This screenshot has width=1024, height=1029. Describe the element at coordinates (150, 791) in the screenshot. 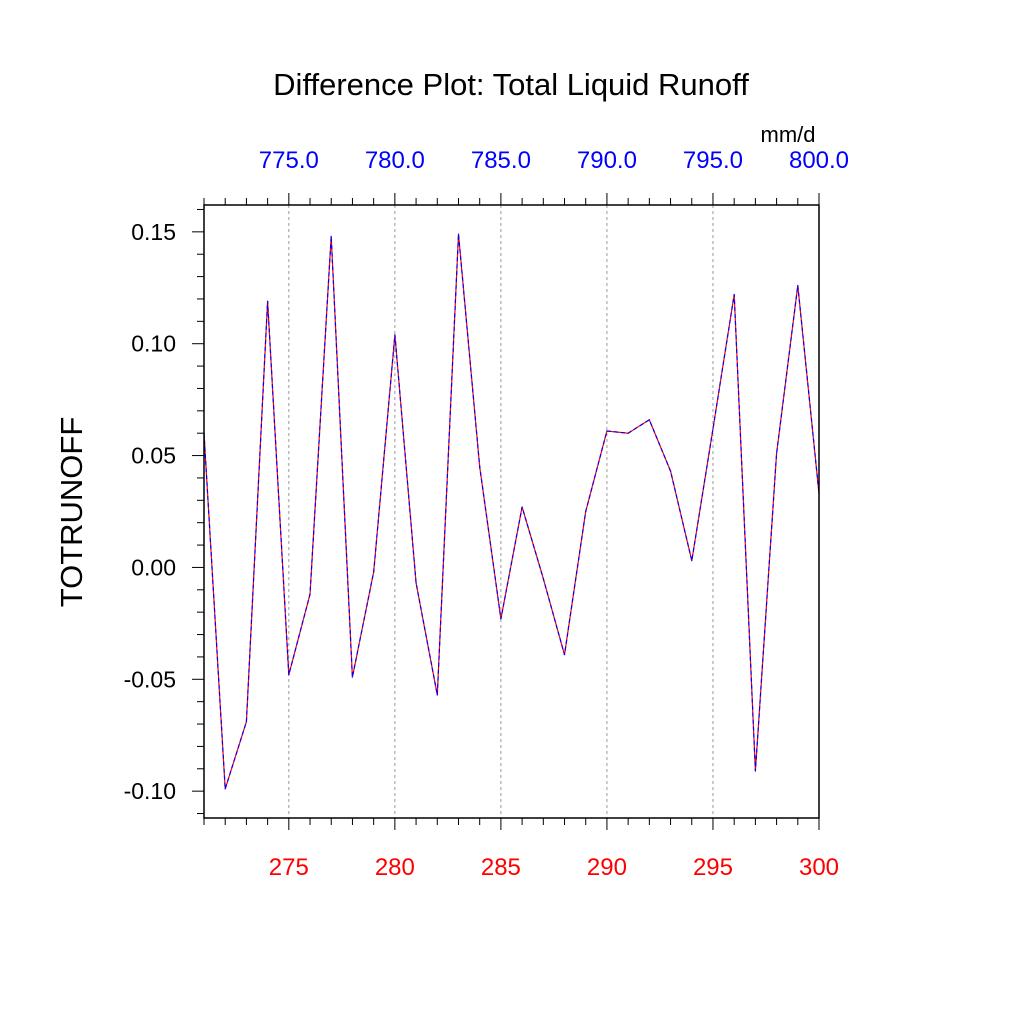

I see `y-tick-label: -0.10` at that location.